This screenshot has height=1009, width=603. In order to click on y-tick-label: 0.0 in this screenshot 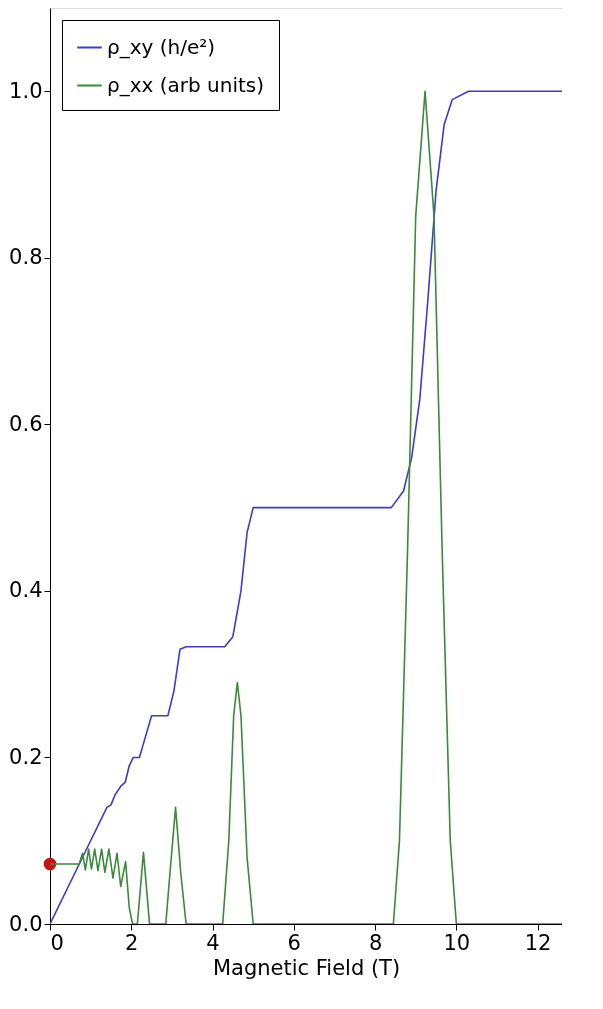, I will do `click(26, 923)`.